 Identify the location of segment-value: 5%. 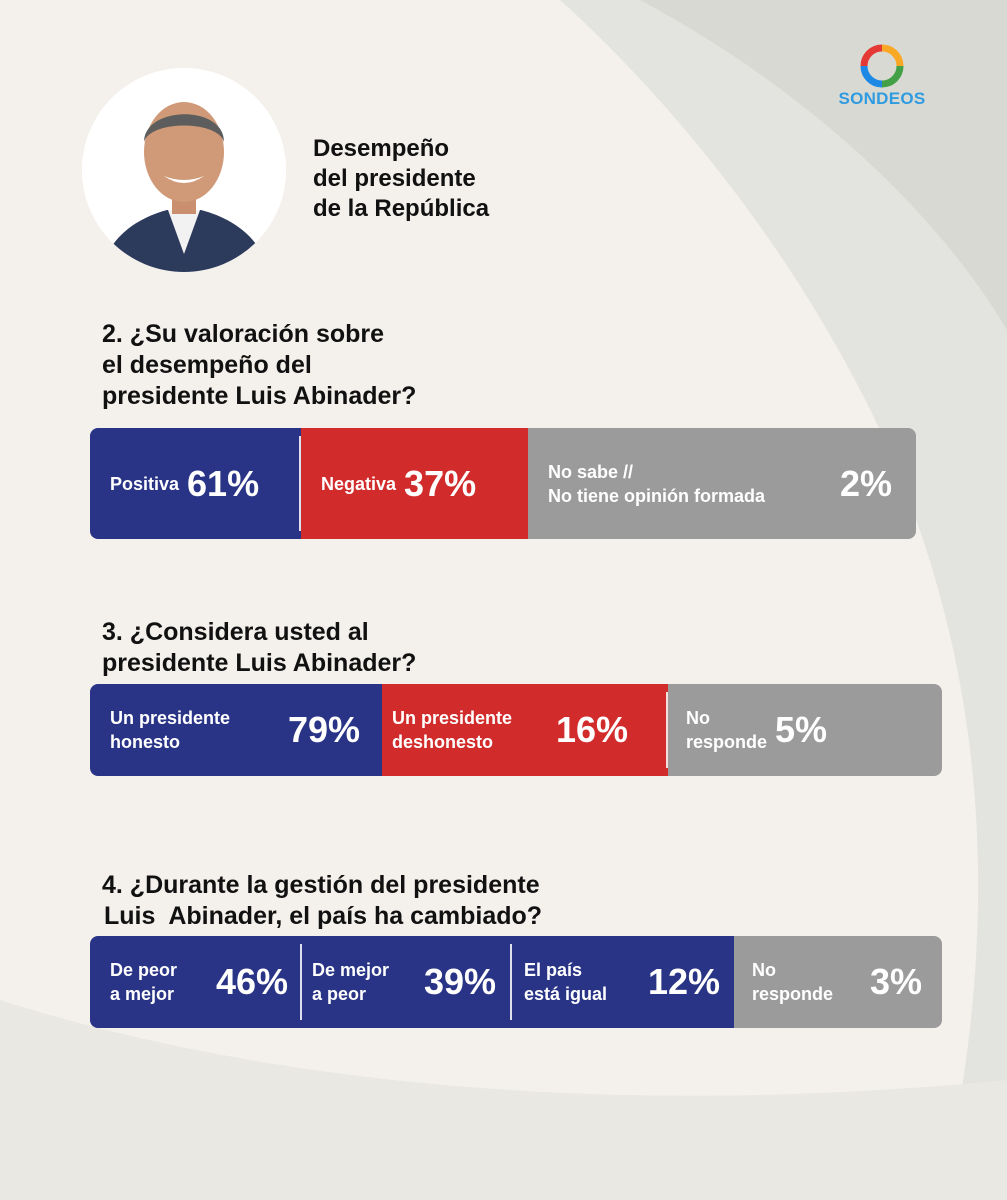
(801, 729).